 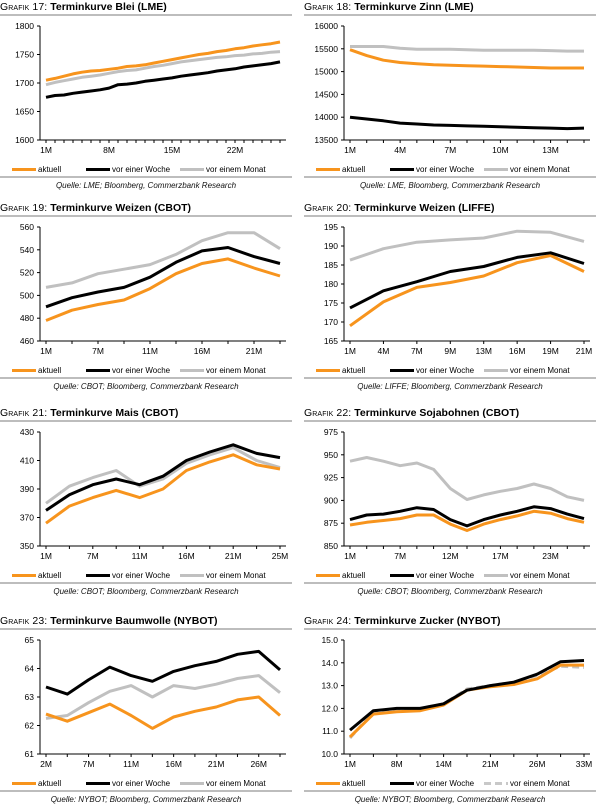 I want to click on y-tick-label: 1600, so click(x=24, y=140).